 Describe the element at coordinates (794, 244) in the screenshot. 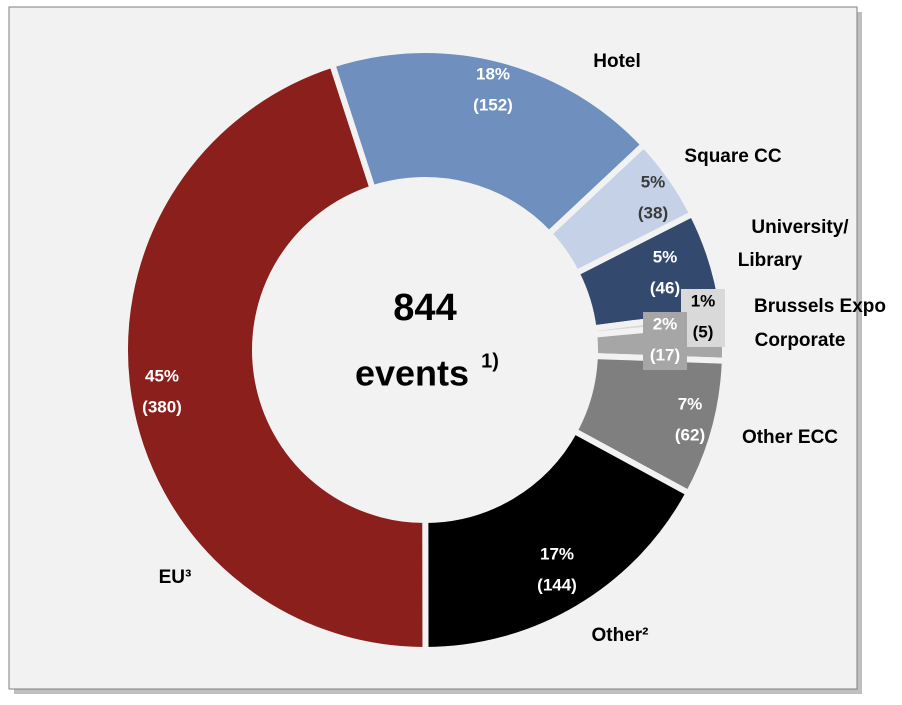

I see `category-label: University/Library` at that location.